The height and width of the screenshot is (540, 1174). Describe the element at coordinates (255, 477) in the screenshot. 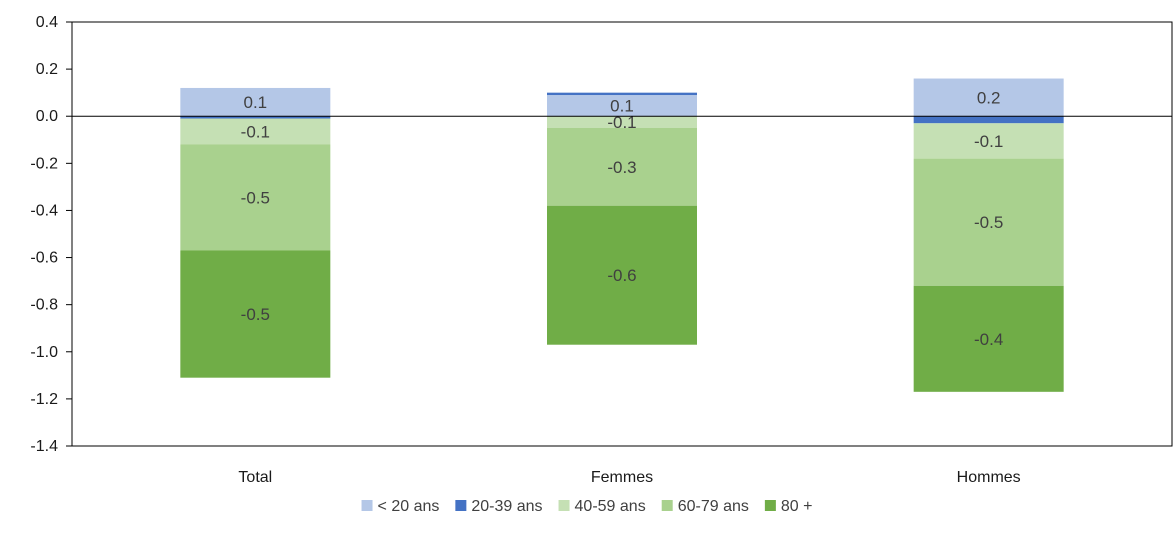

I see `category-label: Total` at that location.